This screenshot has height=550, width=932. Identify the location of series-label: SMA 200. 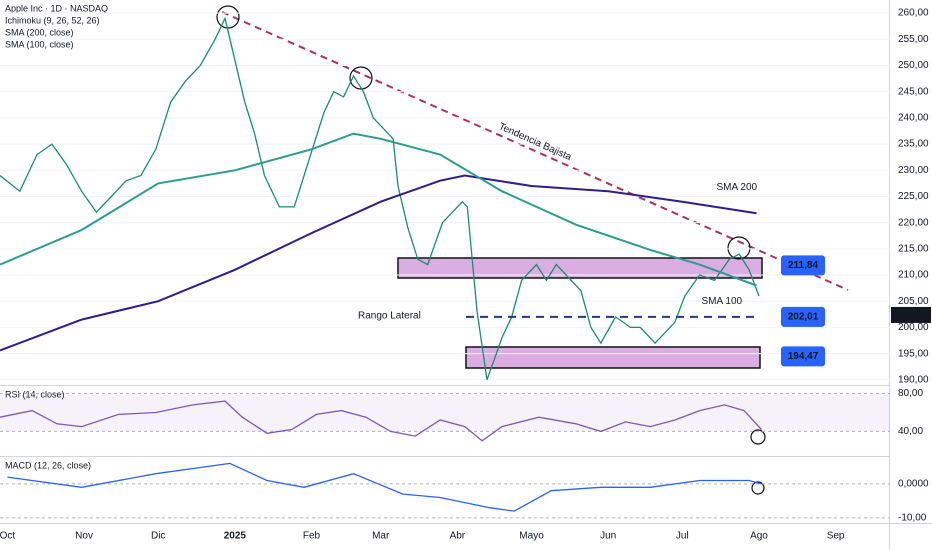
(737, 187).